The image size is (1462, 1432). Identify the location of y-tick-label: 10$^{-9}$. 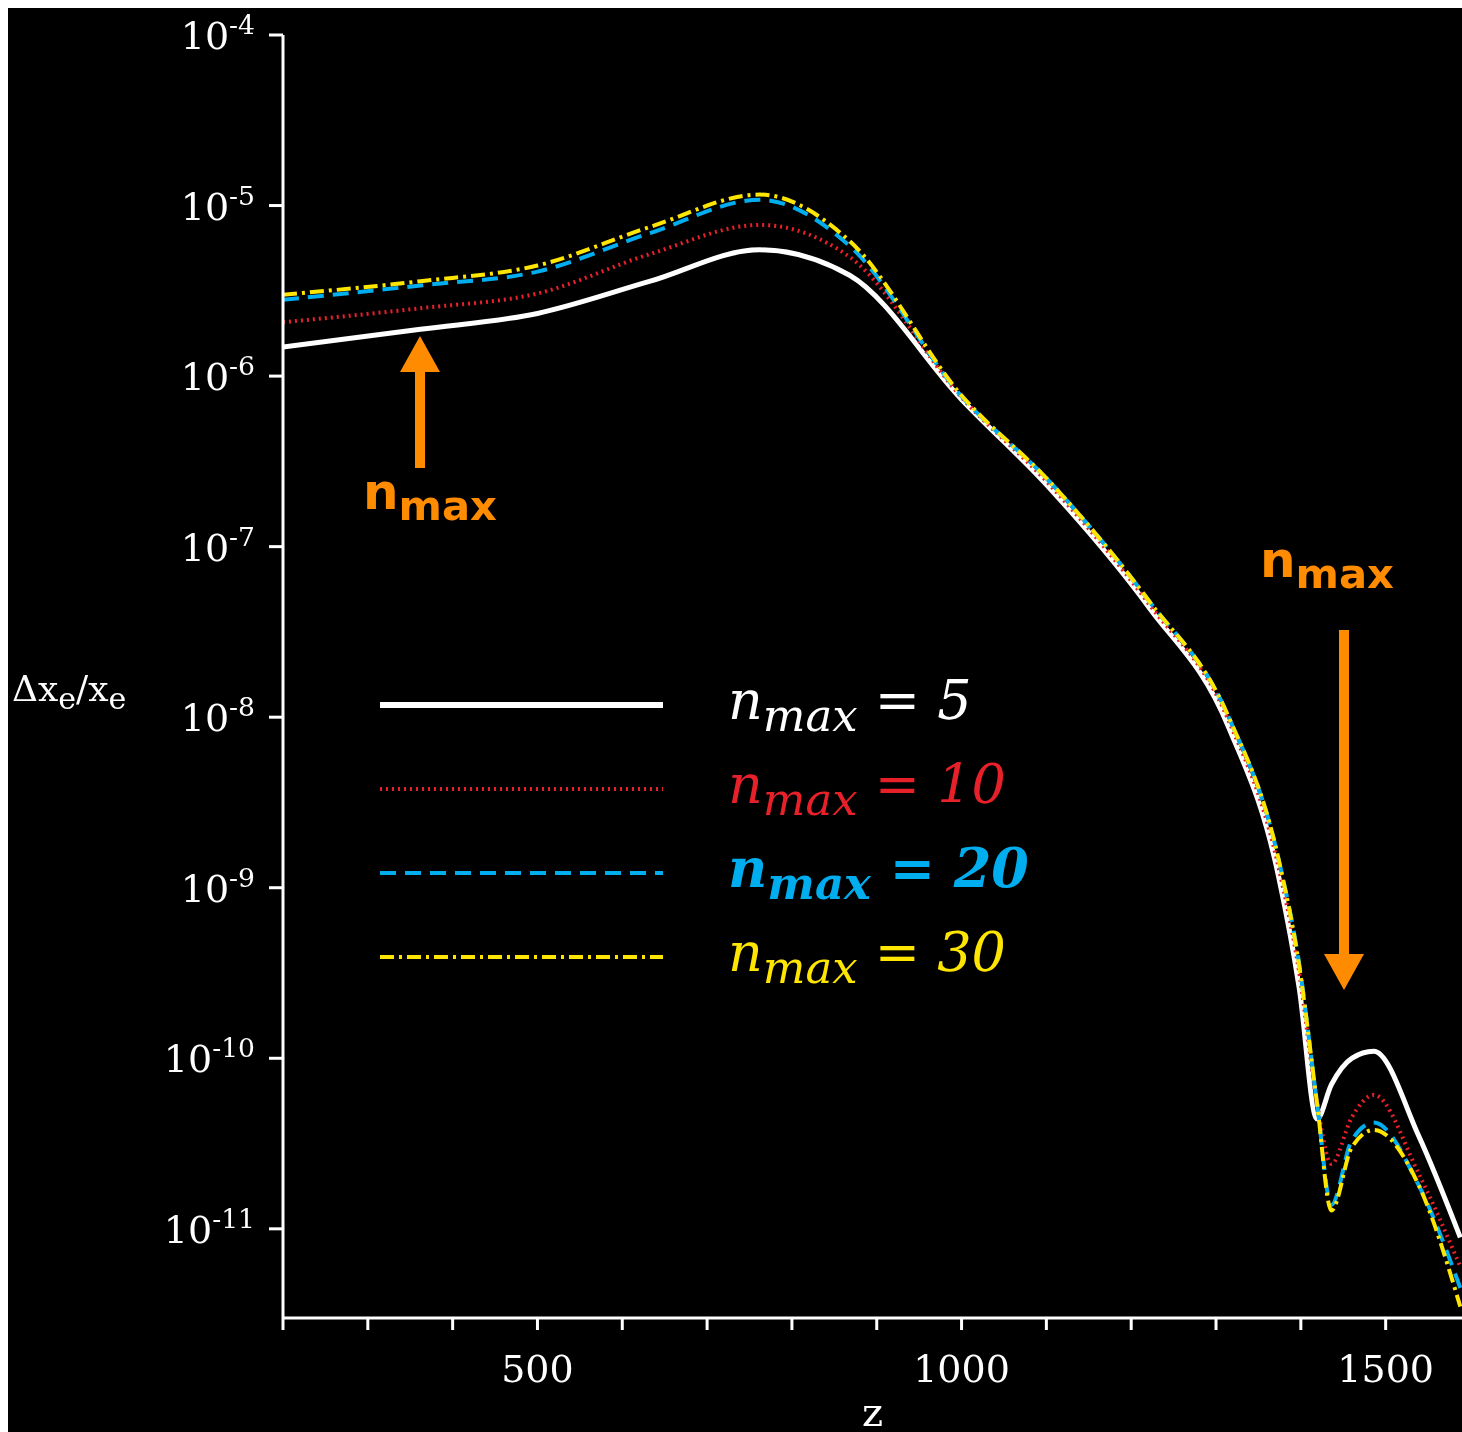
(217, 886).